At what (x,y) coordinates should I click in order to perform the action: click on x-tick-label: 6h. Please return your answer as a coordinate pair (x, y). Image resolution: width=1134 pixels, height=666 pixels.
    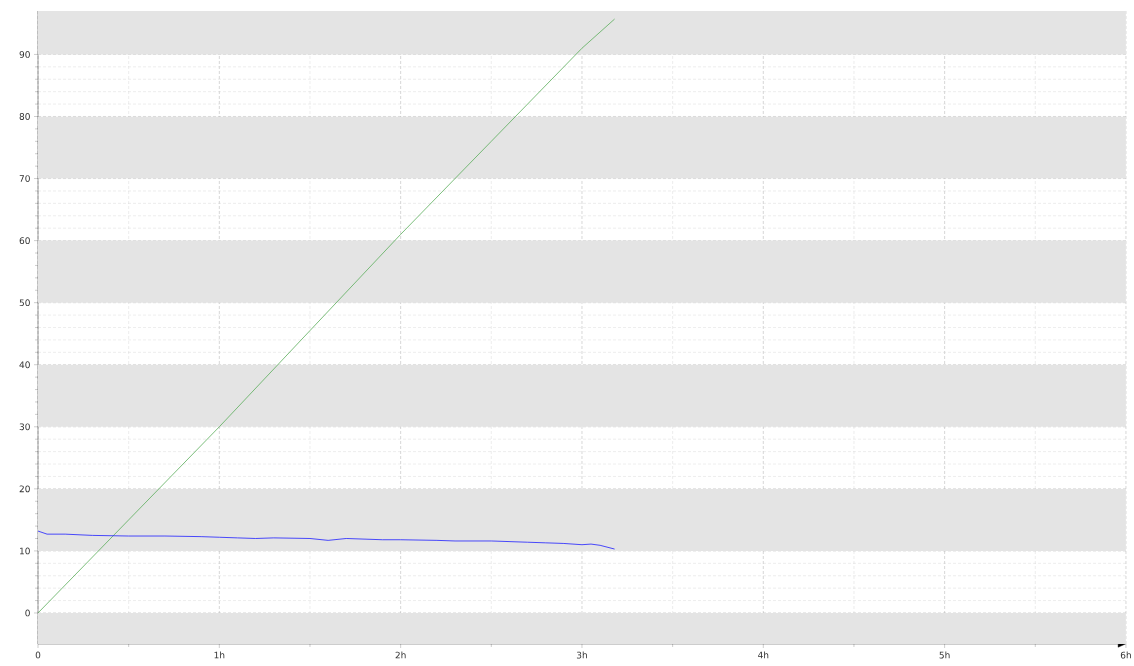
    Looking at the image, I should click on (1125, 655).